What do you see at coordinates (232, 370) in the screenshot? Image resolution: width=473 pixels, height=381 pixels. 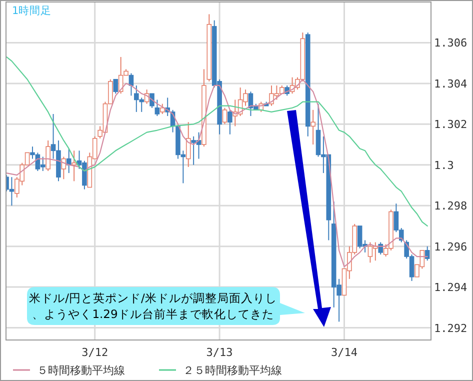 I see `legend-label: ２５時間移動平均線` at bounding box center [232, 370].